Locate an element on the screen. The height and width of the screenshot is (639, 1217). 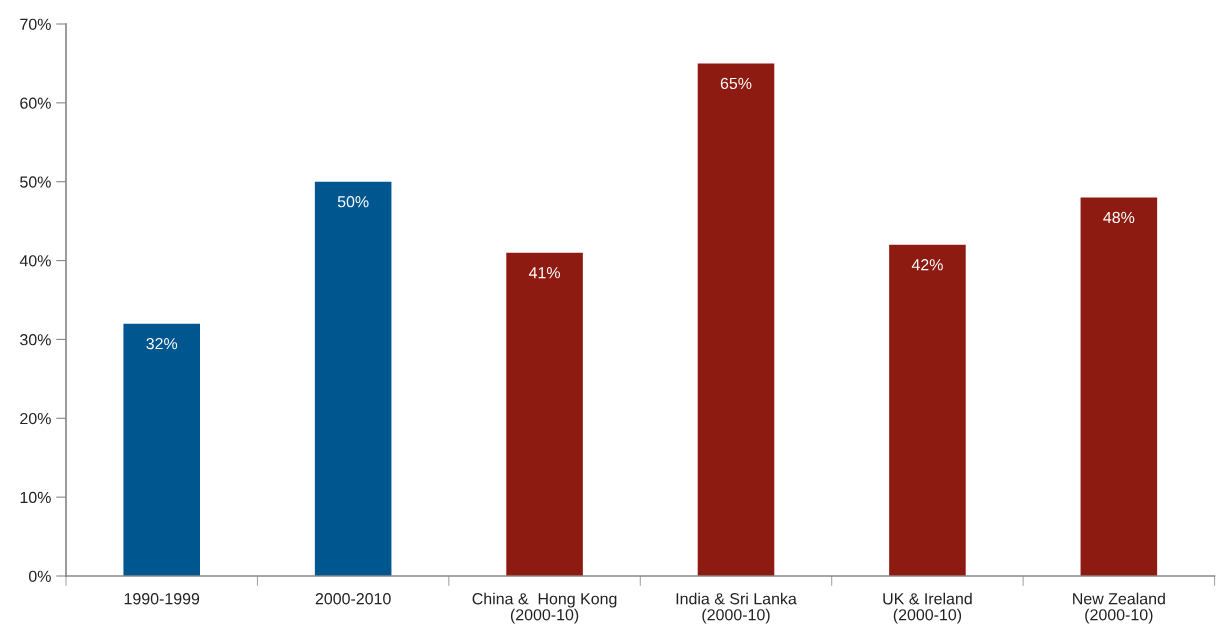
y-tick-label: 0% is located at coordinates (39, 576).